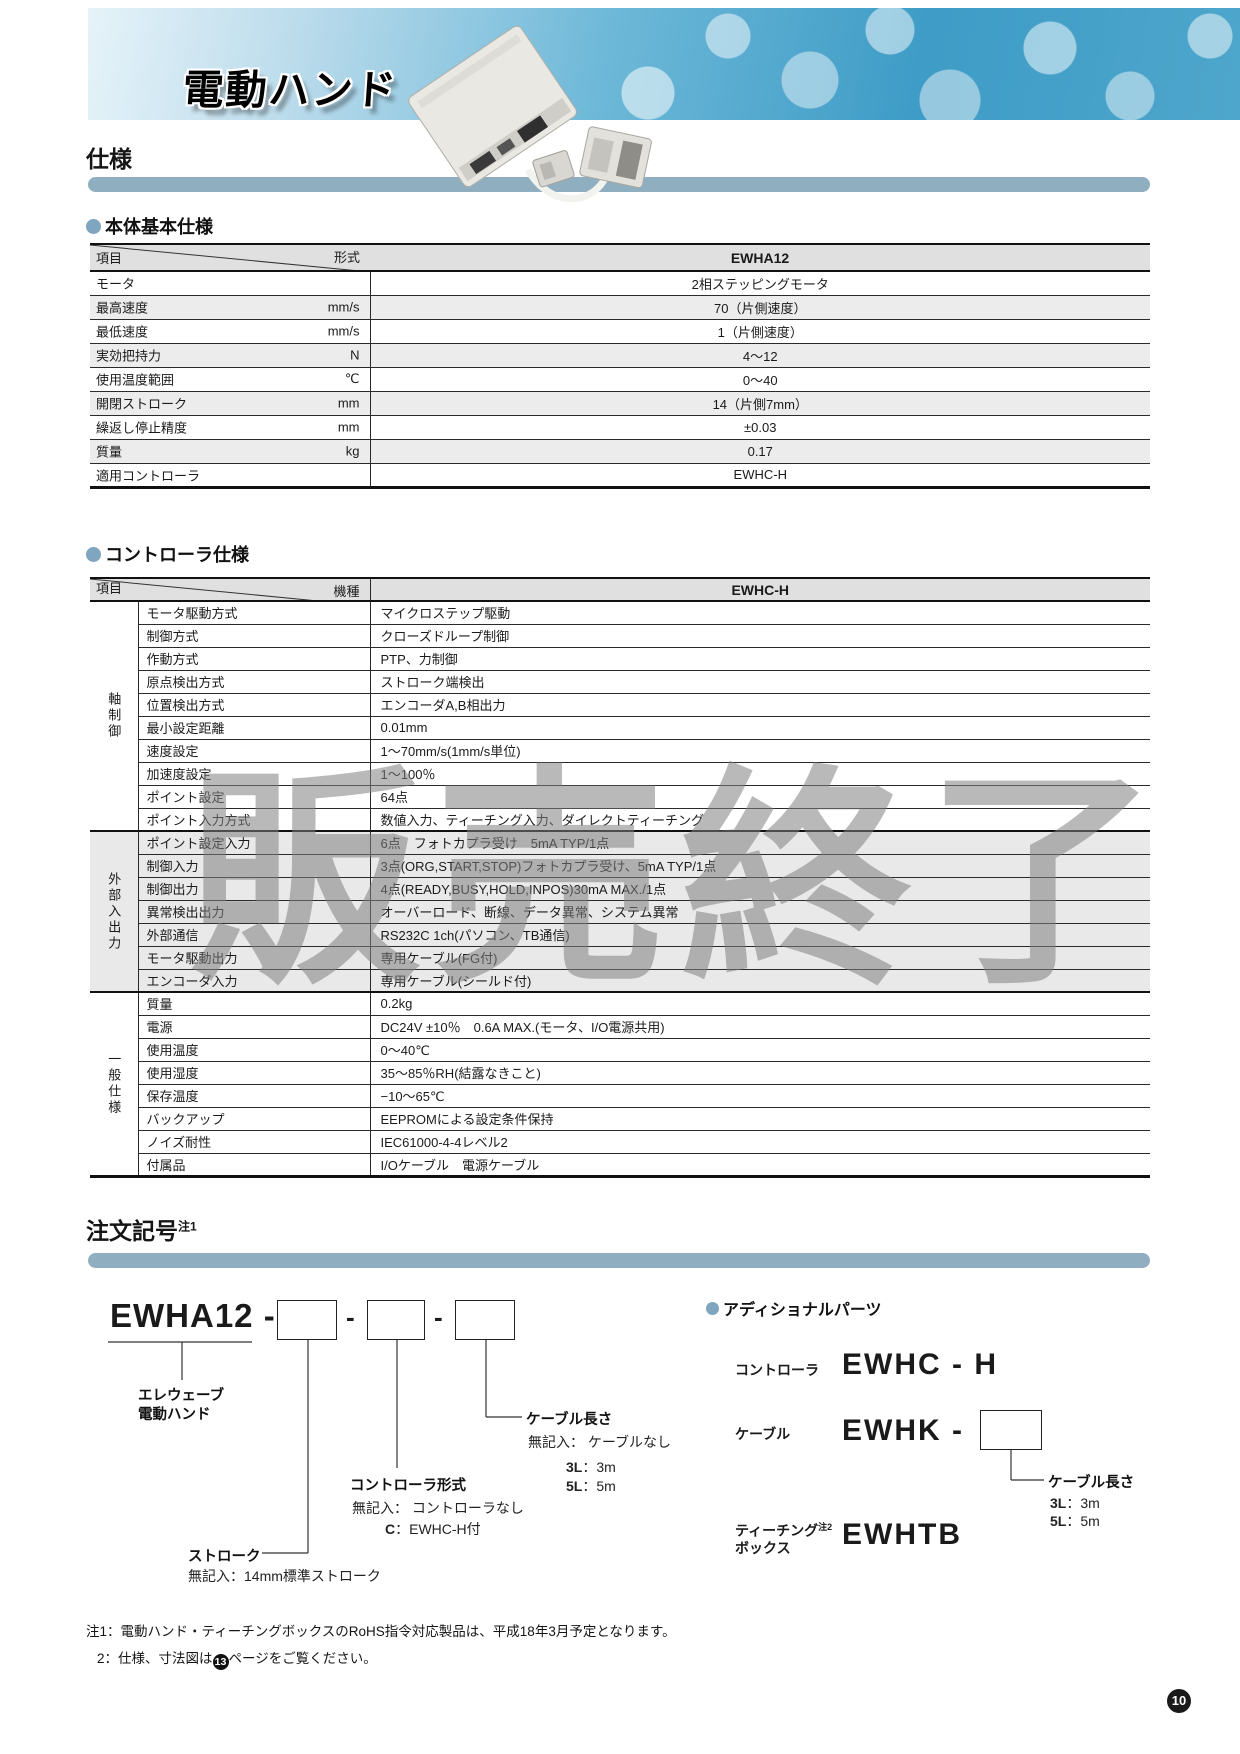 Image resolution: width=1240 pixels, height=1754 pixels. Describe the element at coordinates (763, 1548) in the screenshot. I see `ap-teaching-label-line2: ボックス` at that location.